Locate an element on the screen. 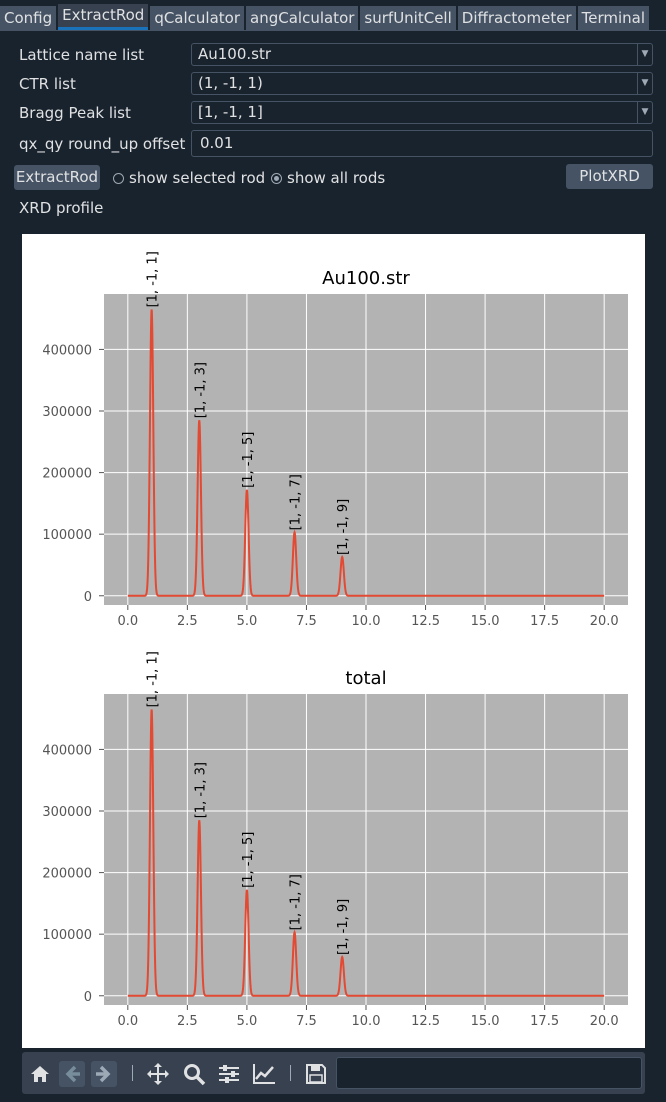 The image size is (666, 1102). toolbar-message-box is located at coordinates (489, 1073).